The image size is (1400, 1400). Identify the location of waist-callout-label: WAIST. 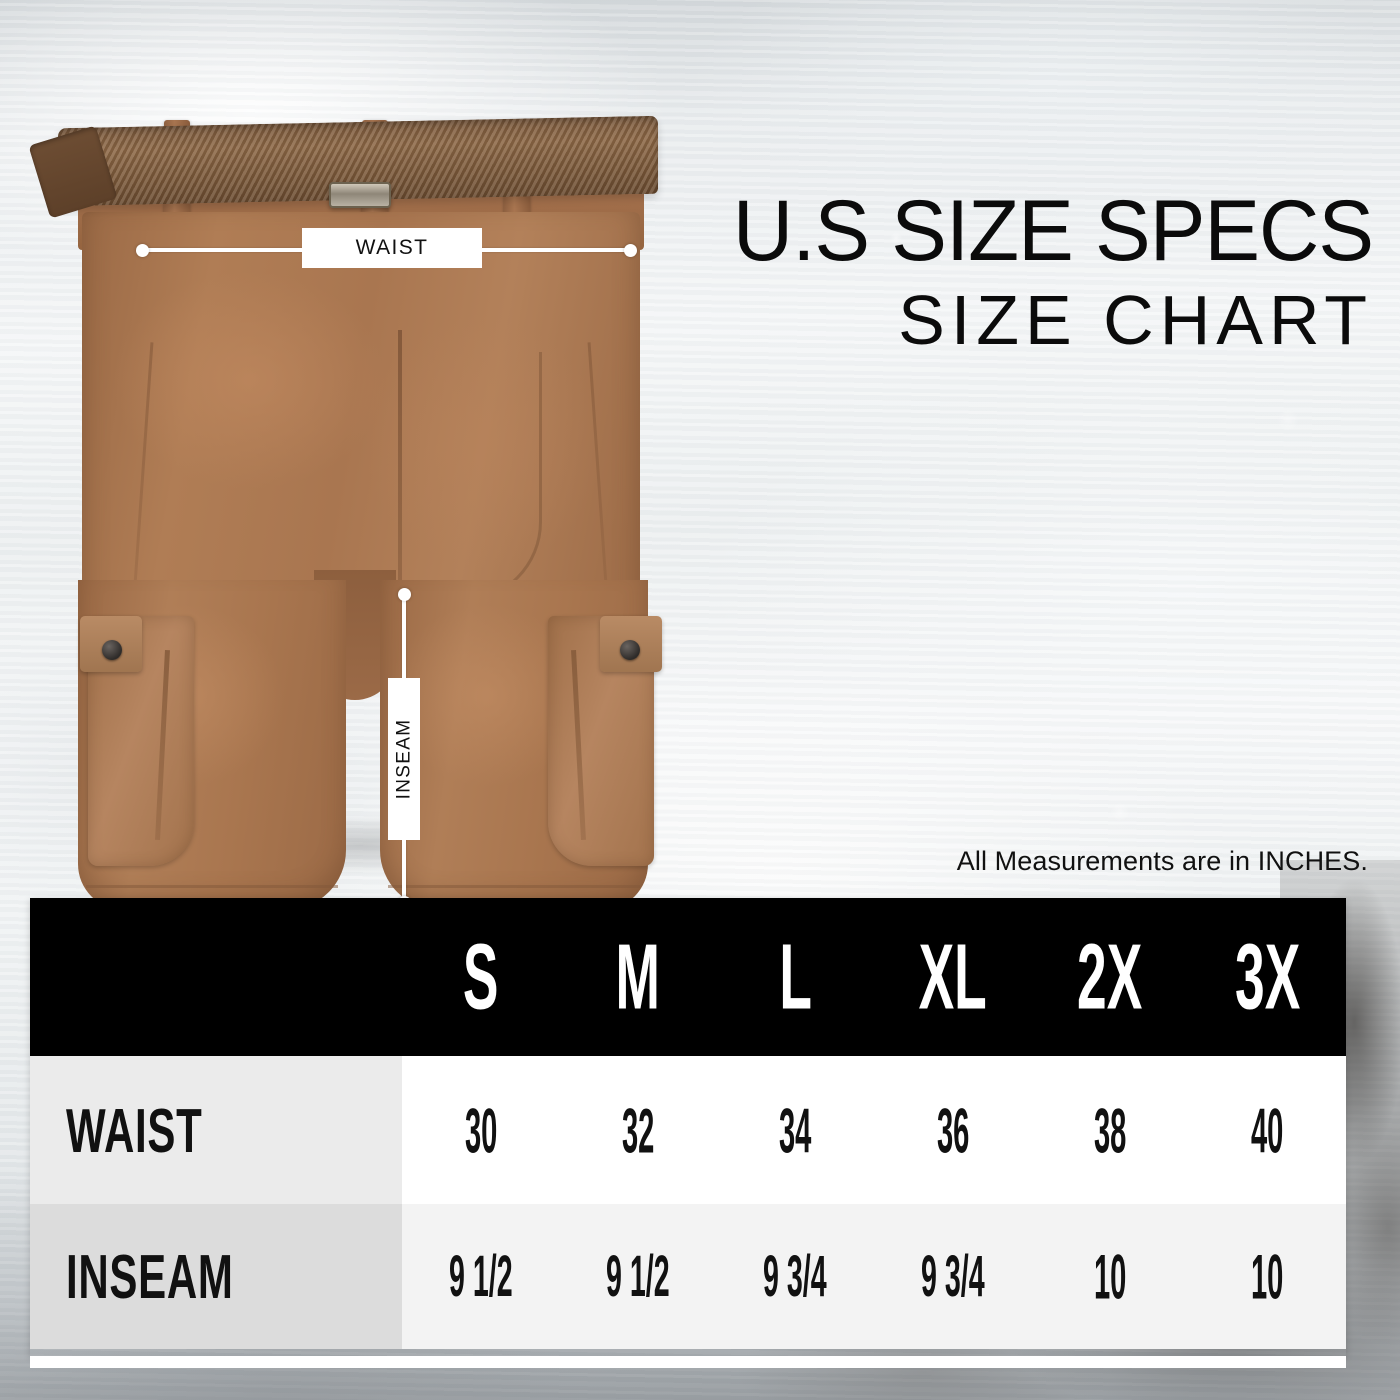
(392, 248).